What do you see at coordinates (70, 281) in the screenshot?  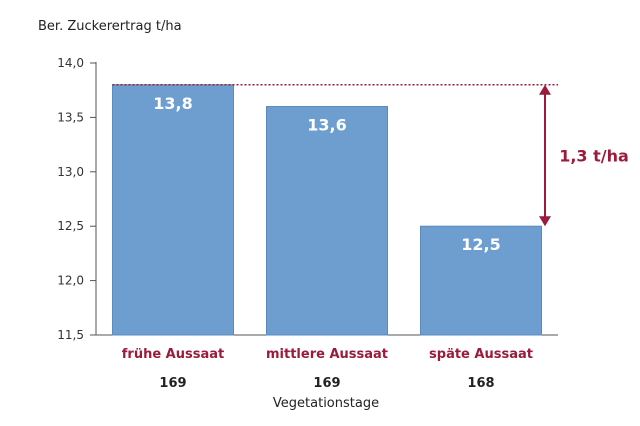 I see `y-tick-label: 12,0` at bounding box center [70, 281].